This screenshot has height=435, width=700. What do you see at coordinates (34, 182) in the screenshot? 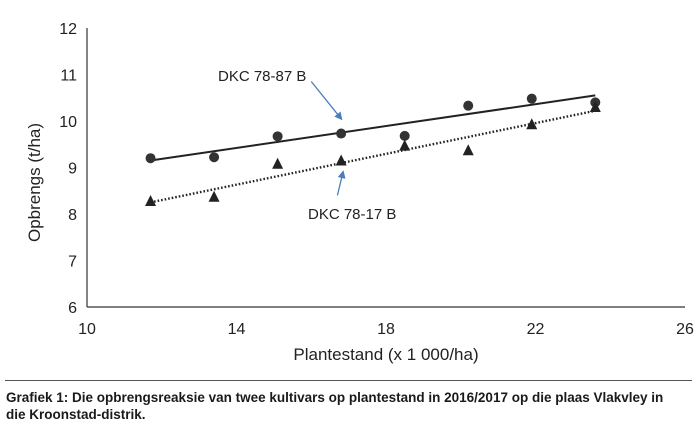
I see `y-axis-title: Opbrengs (t/ha)` at bounding box center [34, 182].